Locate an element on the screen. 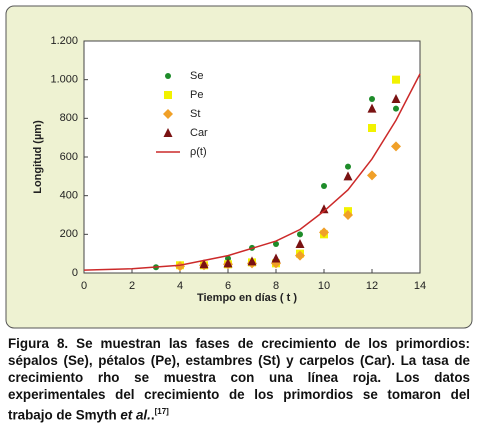  legend-label: St is located at coordinates (195, 114).